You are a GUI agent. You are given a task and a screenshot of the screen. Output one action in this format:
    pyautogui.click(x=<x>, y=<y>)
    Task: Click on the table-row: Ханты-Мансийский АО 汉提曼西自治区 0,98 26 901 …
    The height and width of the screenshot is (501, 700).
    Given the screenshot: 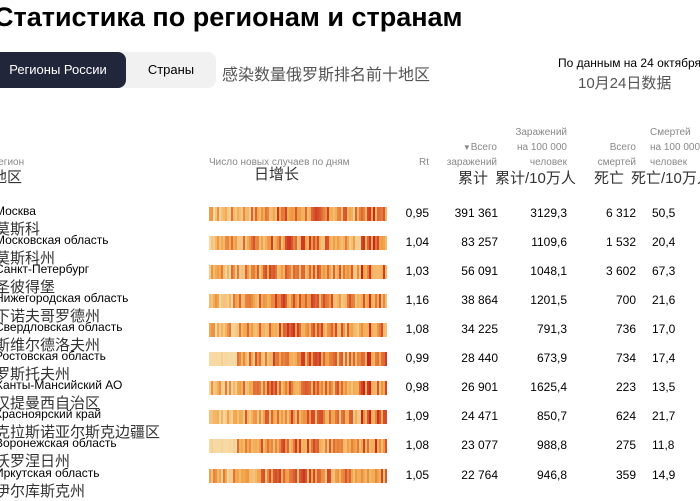 What is the action you would take?
    pyautogui.click(x=350, y=395)
    